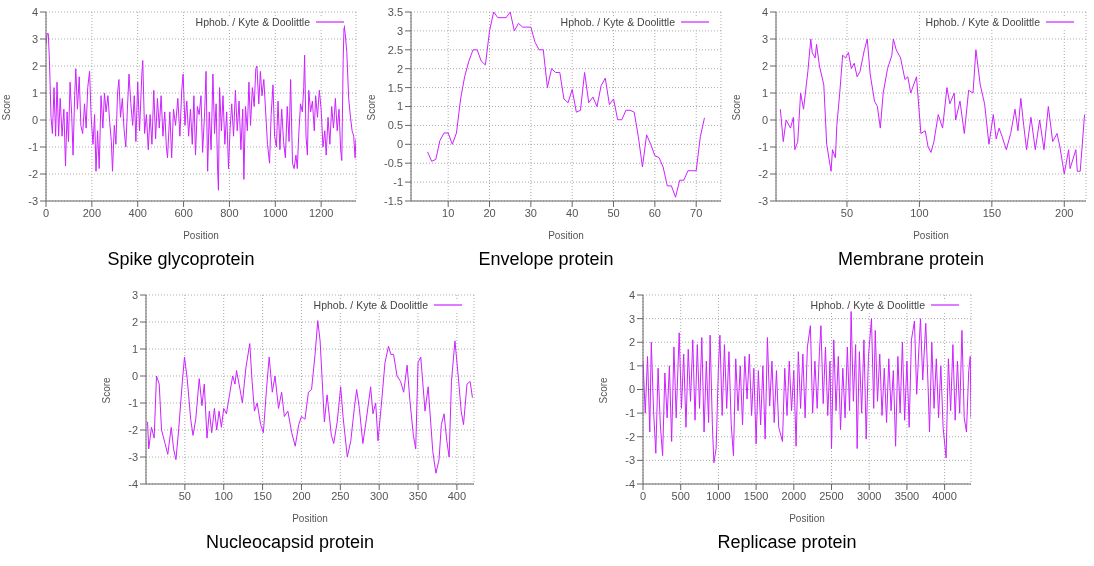  What do you see at coordinates (944, 495) in the screenshot?
I see `x-tick-label: 4000` at bounding box center [944, 495].